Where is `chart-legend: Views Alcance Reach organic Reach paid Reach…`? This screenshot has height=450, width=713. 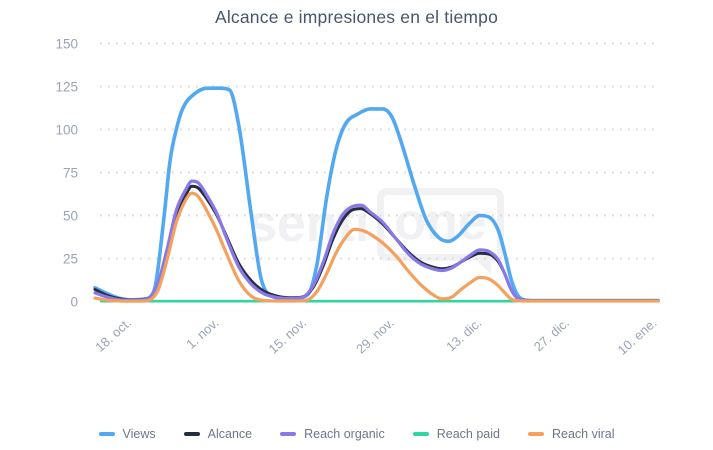
chart-legend: Views Alcance Reach organic Reach paid Reach… is located at coordinates (356, 434).